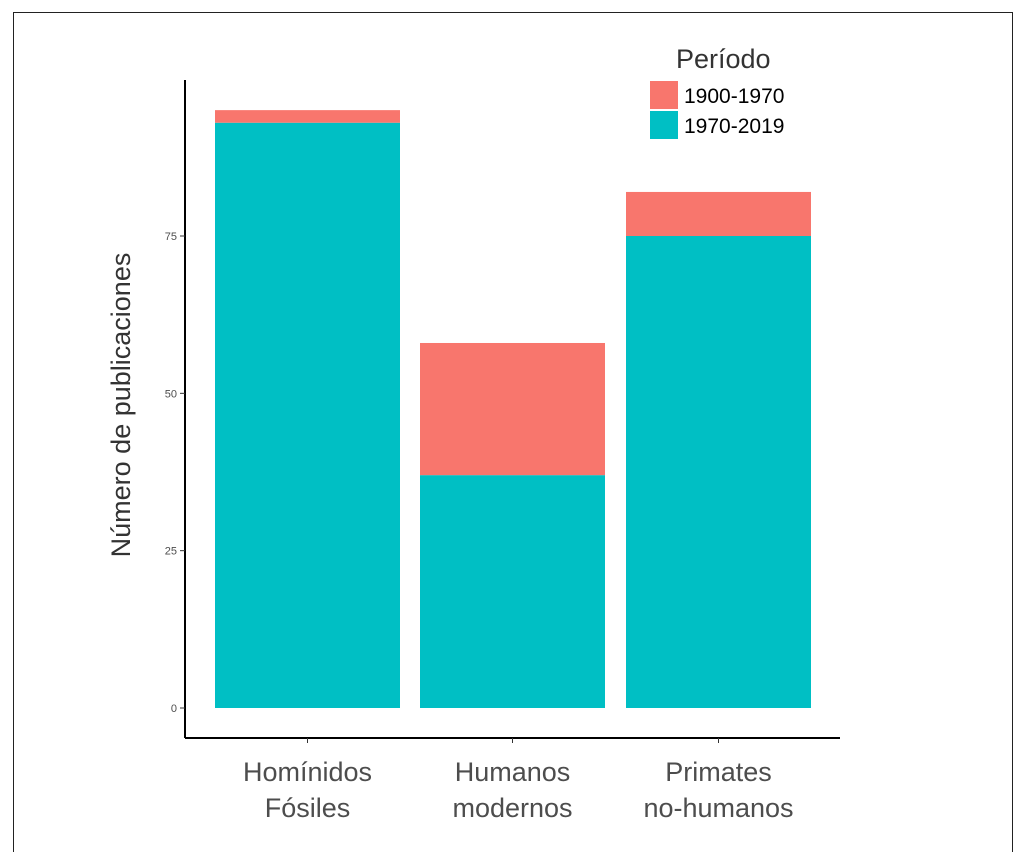 The width and height of the screenshot is (1018, 852). What do you see at coordinates (171, 552) in the screenshot?
I see `y-tick-label: 25` at bounding box center [171, 552].